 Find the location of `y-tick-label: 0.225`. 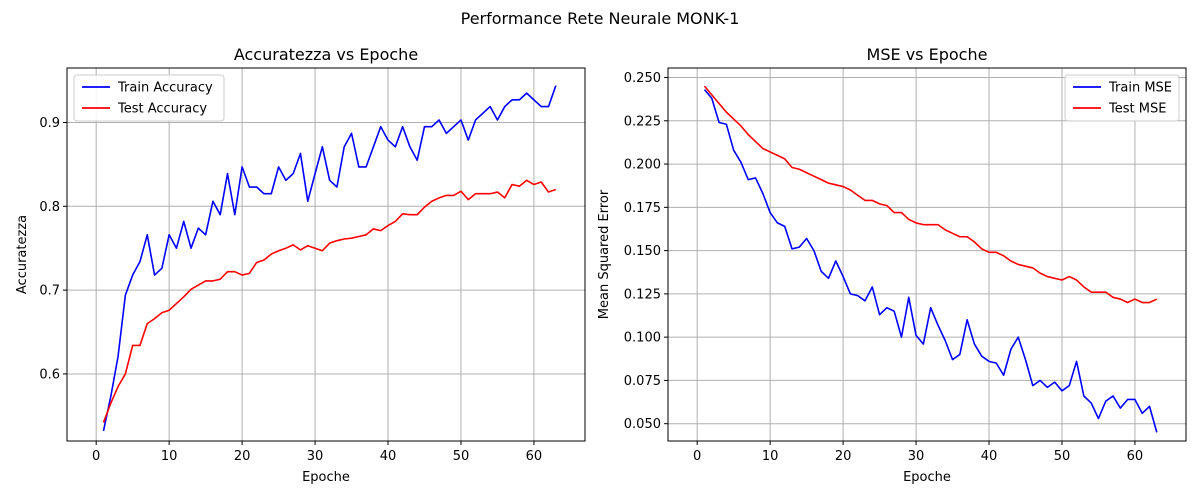

y-tick-label: 0.225 is located at coordinates (642, 121).